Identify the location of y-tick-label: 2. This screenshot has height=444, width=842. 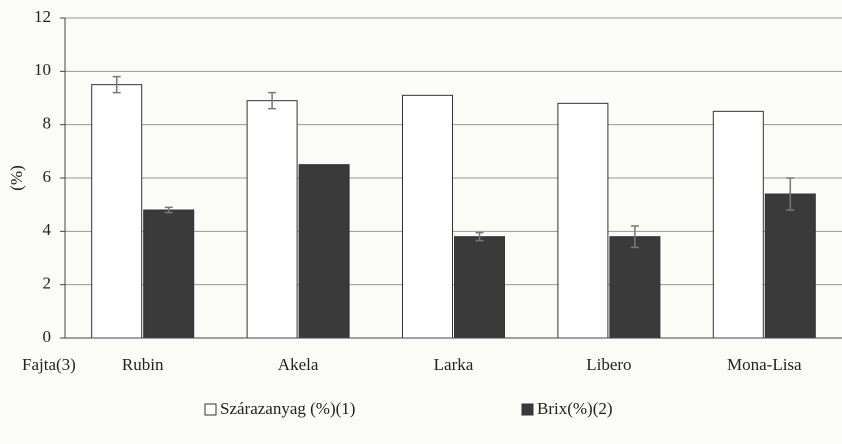
(47, 283).